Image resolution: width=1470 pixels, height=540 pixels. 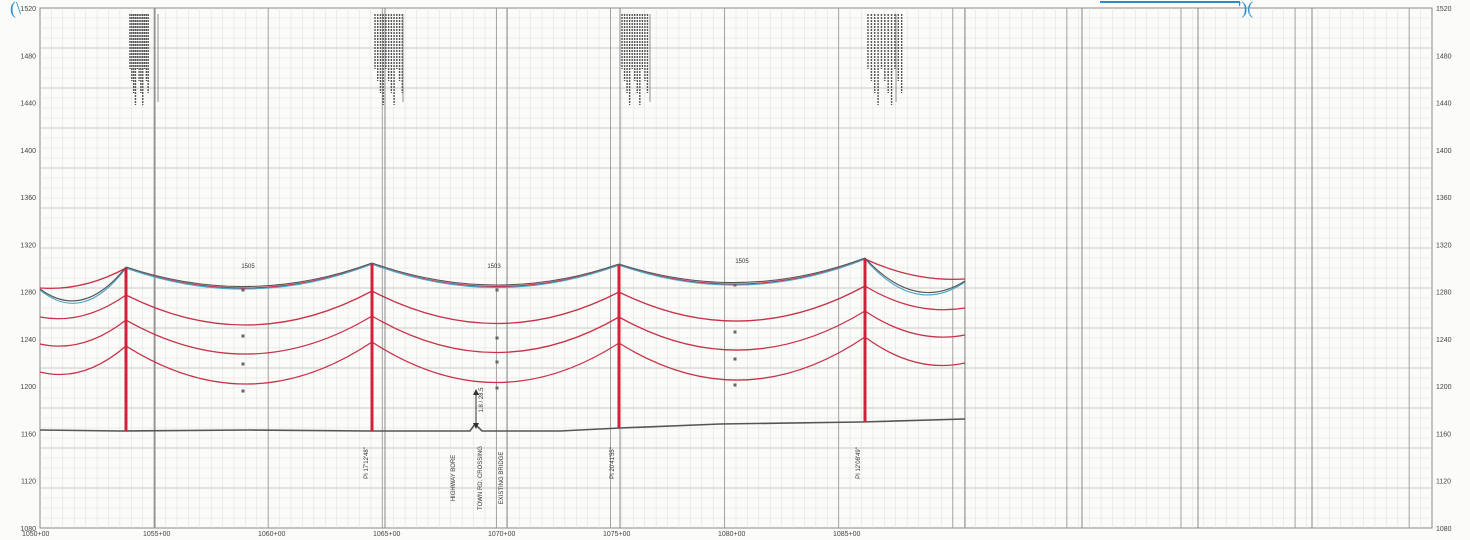 I want to click on y-tick-label-left: 1280, so click(x=28, y=293).